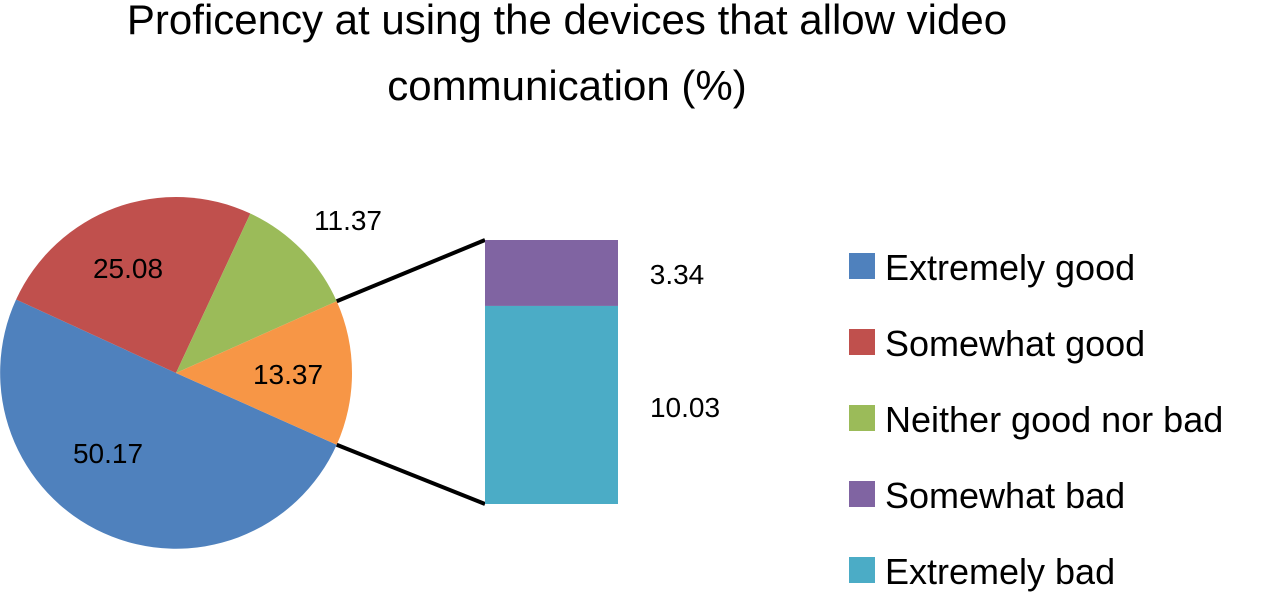 Image resolution: width=1280 pixels, height=596 pixels. Describe the element at coordinates (1054, 419) in the screenshot. I see `legend-label-neither-good-nor-bad: Neither good nor bad` at that location.